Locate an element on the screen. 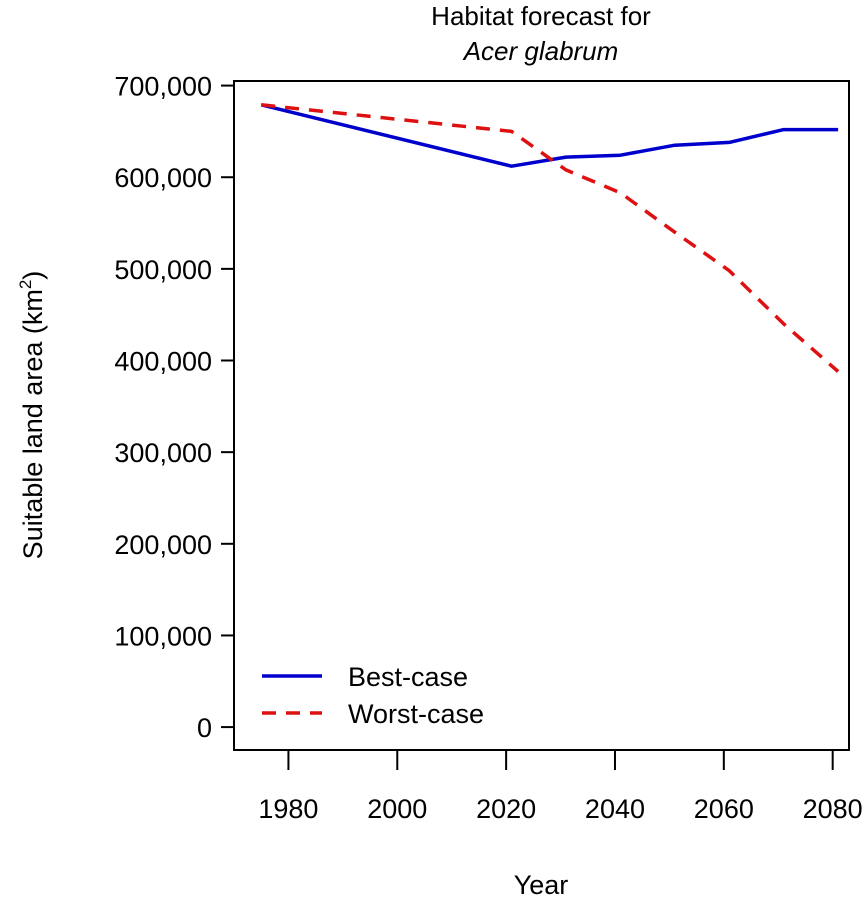 This screenshot has height=898, width=866. x-tick-label: 2080 is located at coordinates (833, 809).